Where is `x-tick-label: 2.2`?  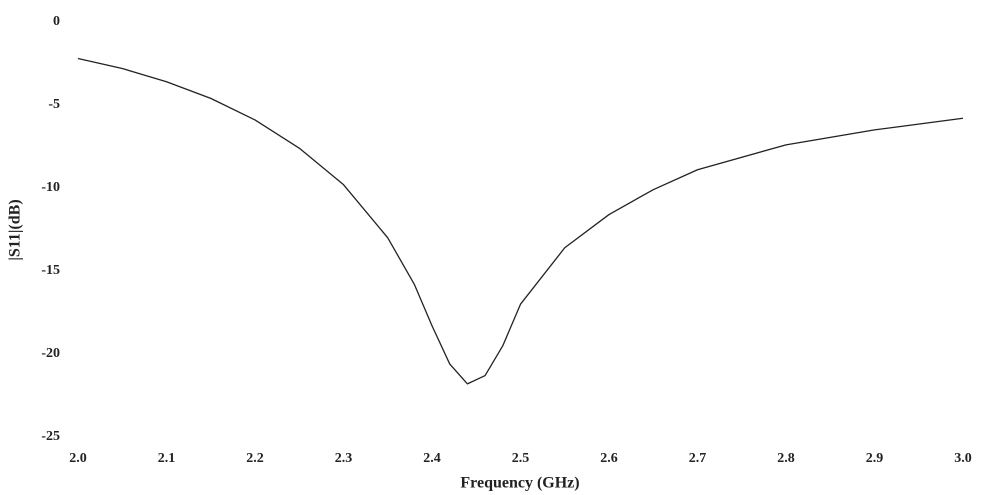
x-tick-label: 2.2 is located at coordinates (255, 458).